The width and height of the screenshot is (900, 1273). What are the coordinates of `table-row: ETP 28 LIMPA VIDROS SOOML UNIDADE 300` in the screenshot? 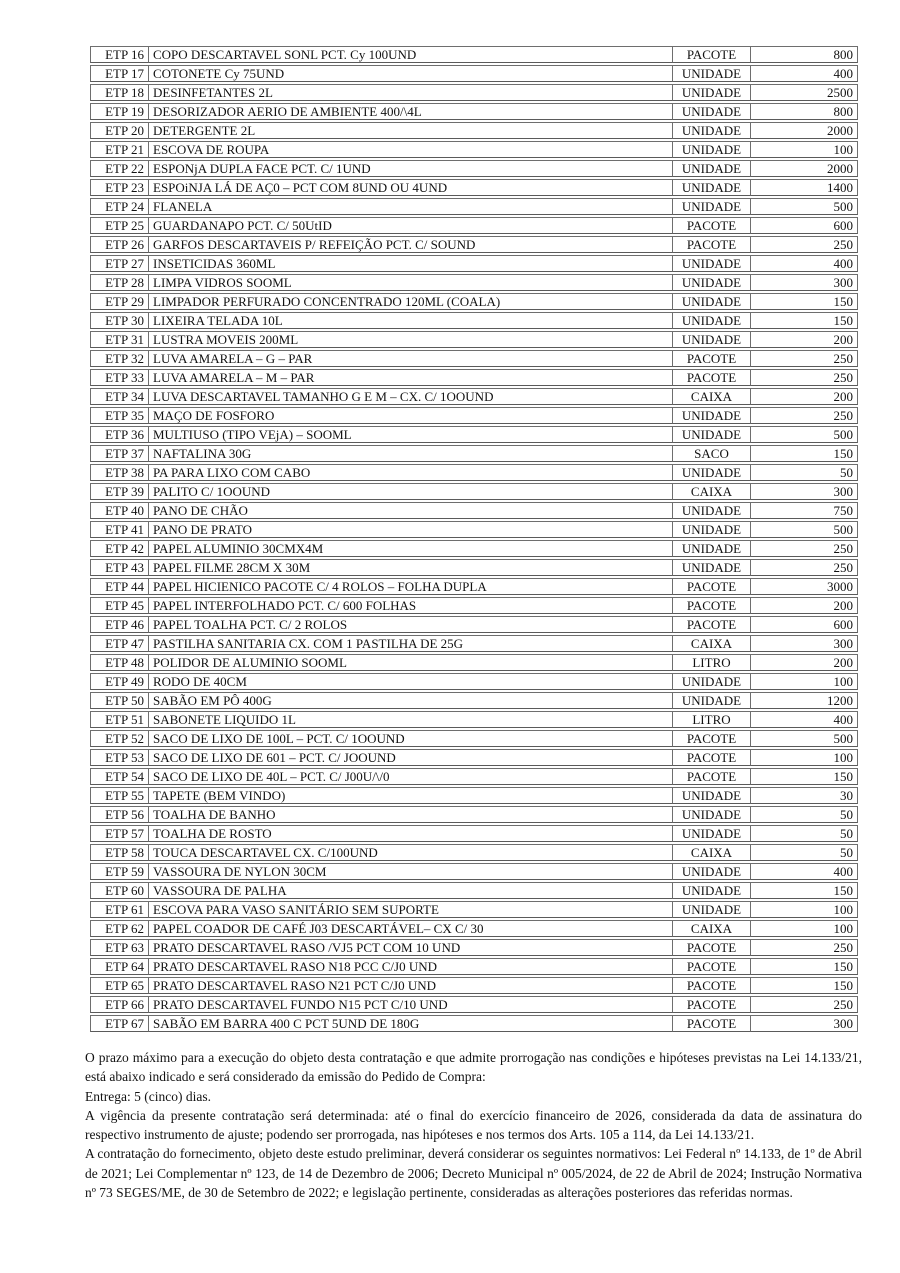 It's located at (474, 282).